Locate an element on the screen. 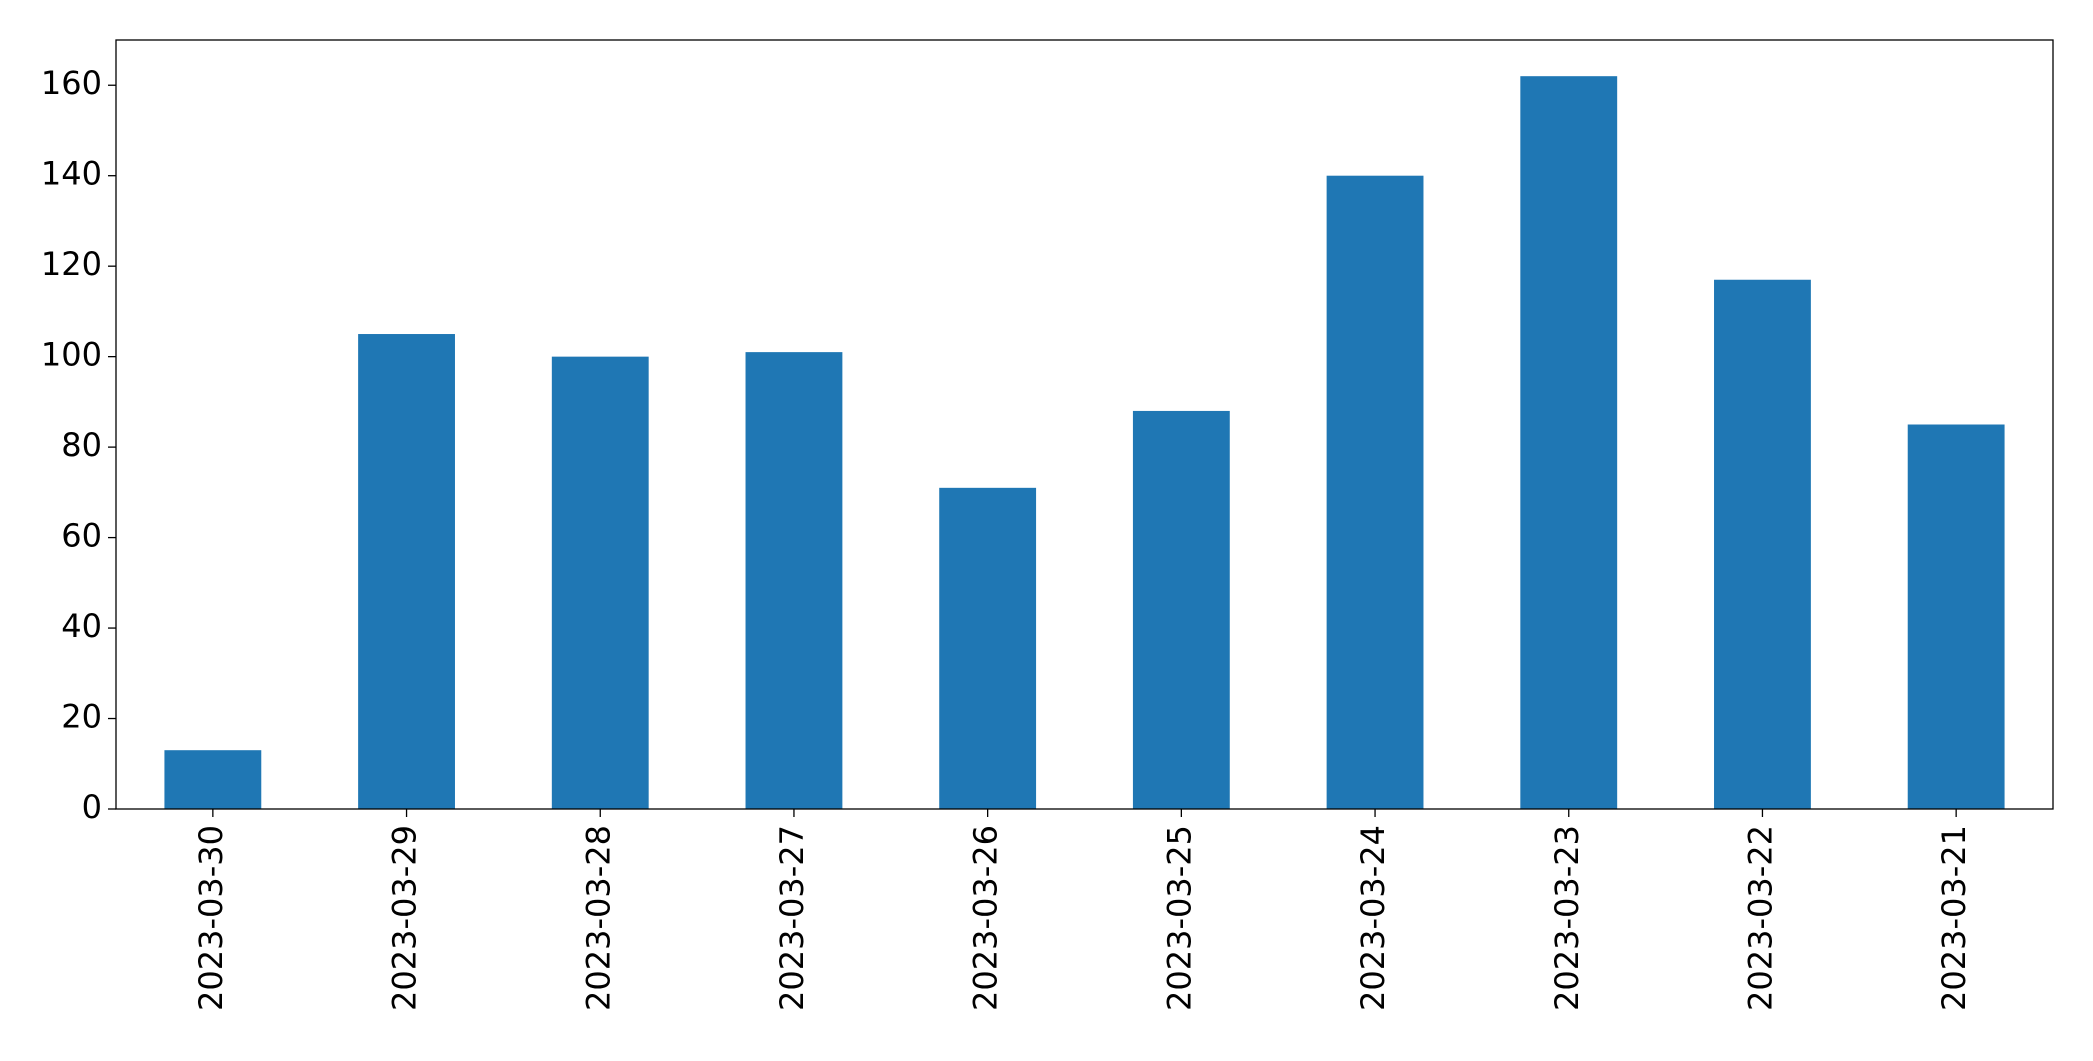 This screenshot has height=1061, width=2093. y-tick-label: 100 is located at coordinates (71, 355).